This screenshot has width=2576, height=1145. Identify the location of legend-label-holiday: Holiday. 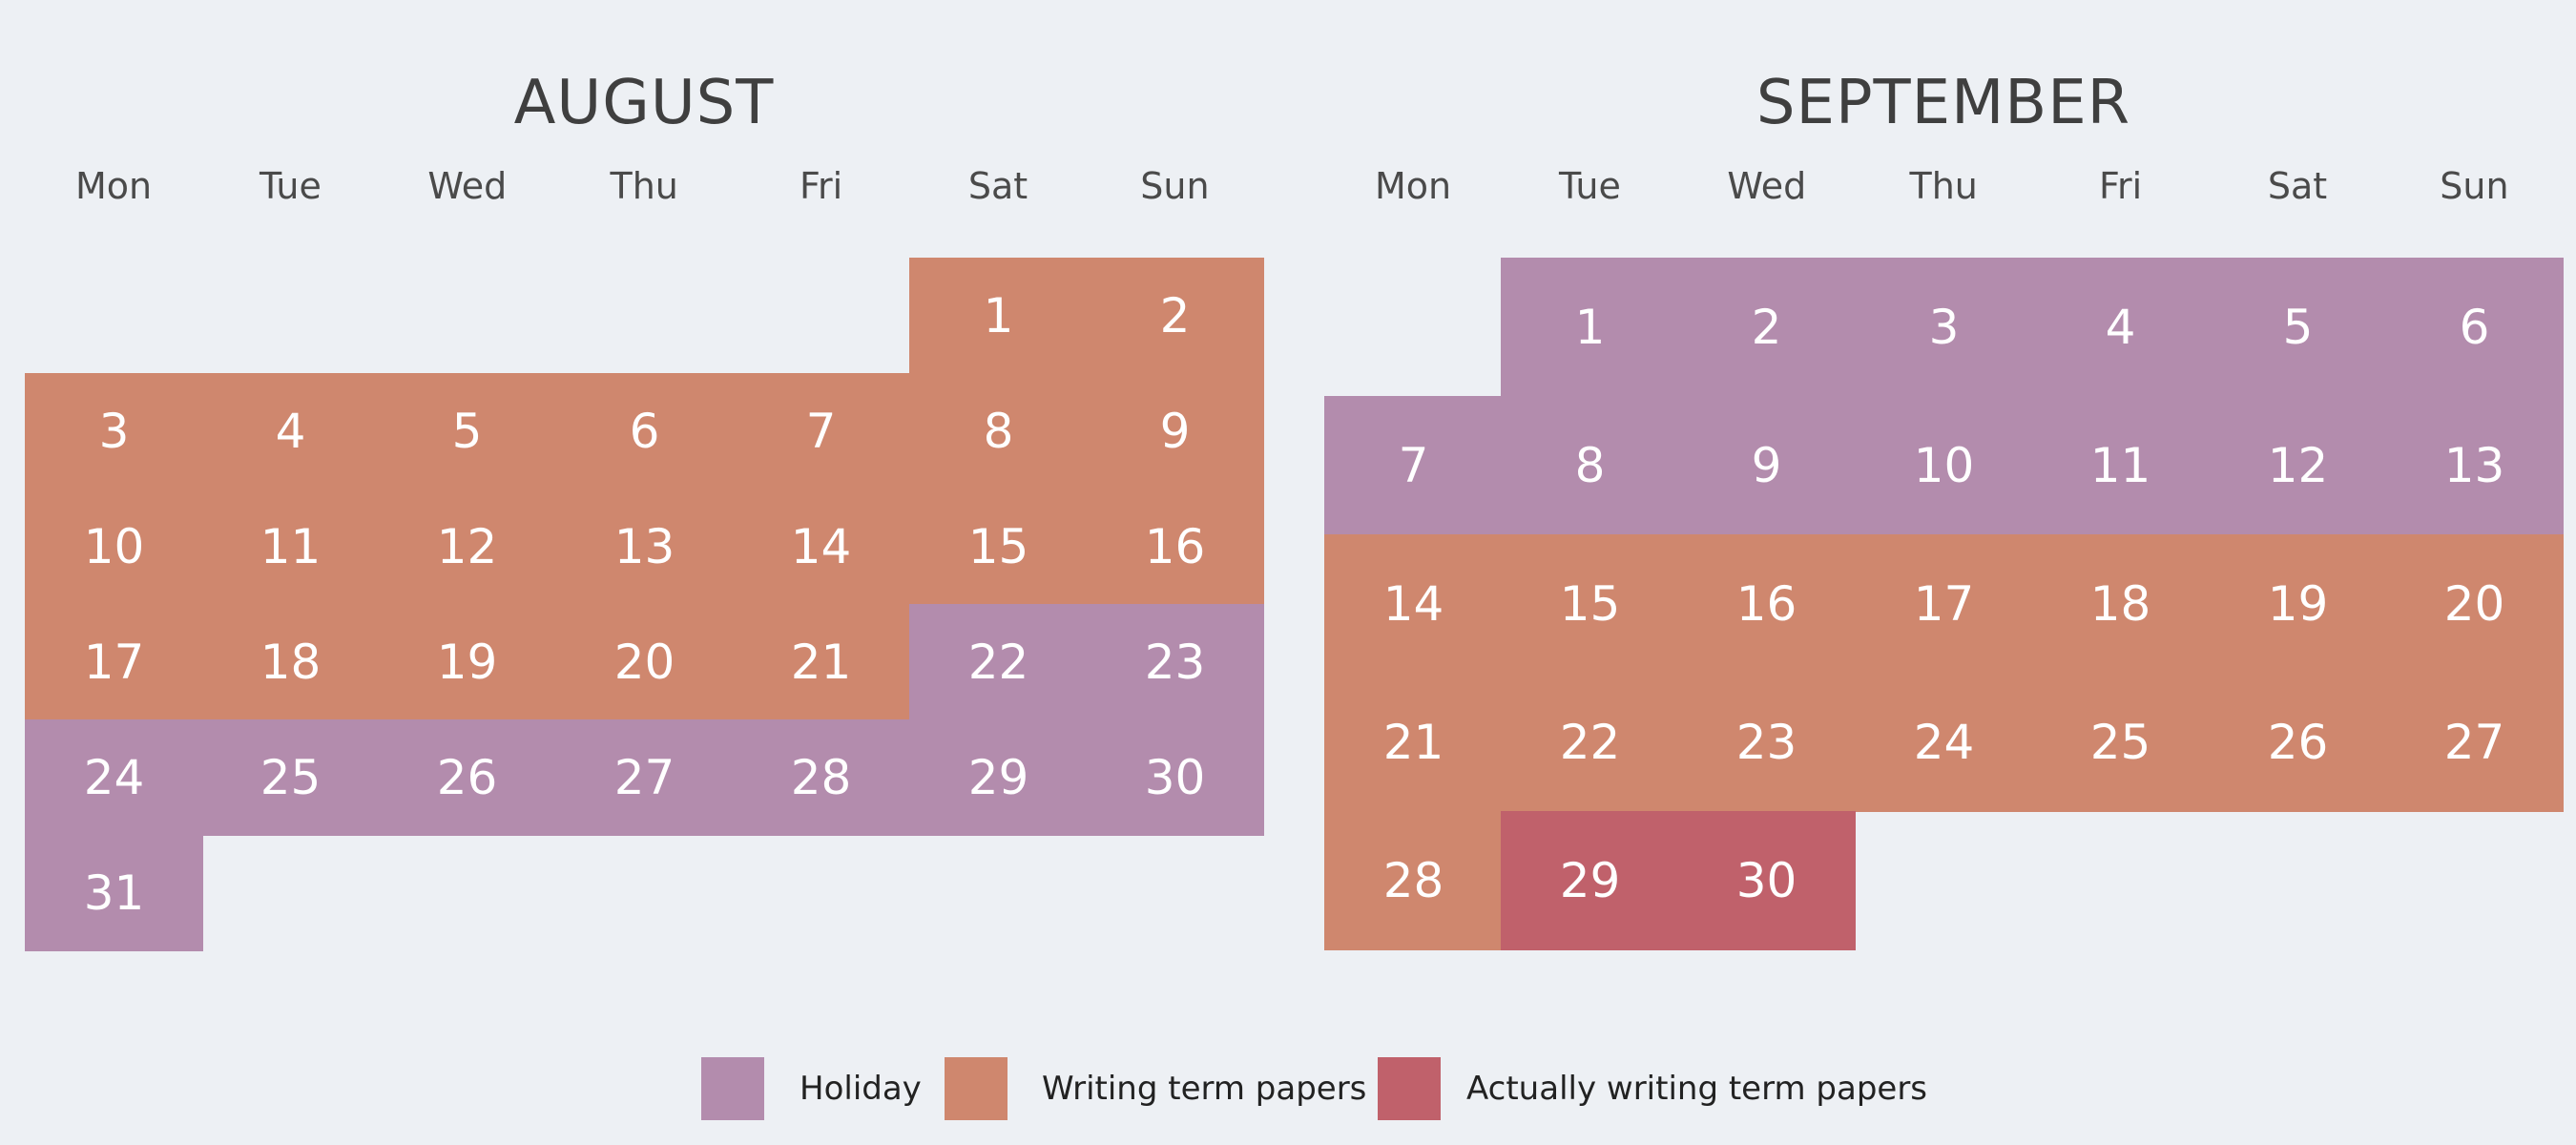
(861, 1089).